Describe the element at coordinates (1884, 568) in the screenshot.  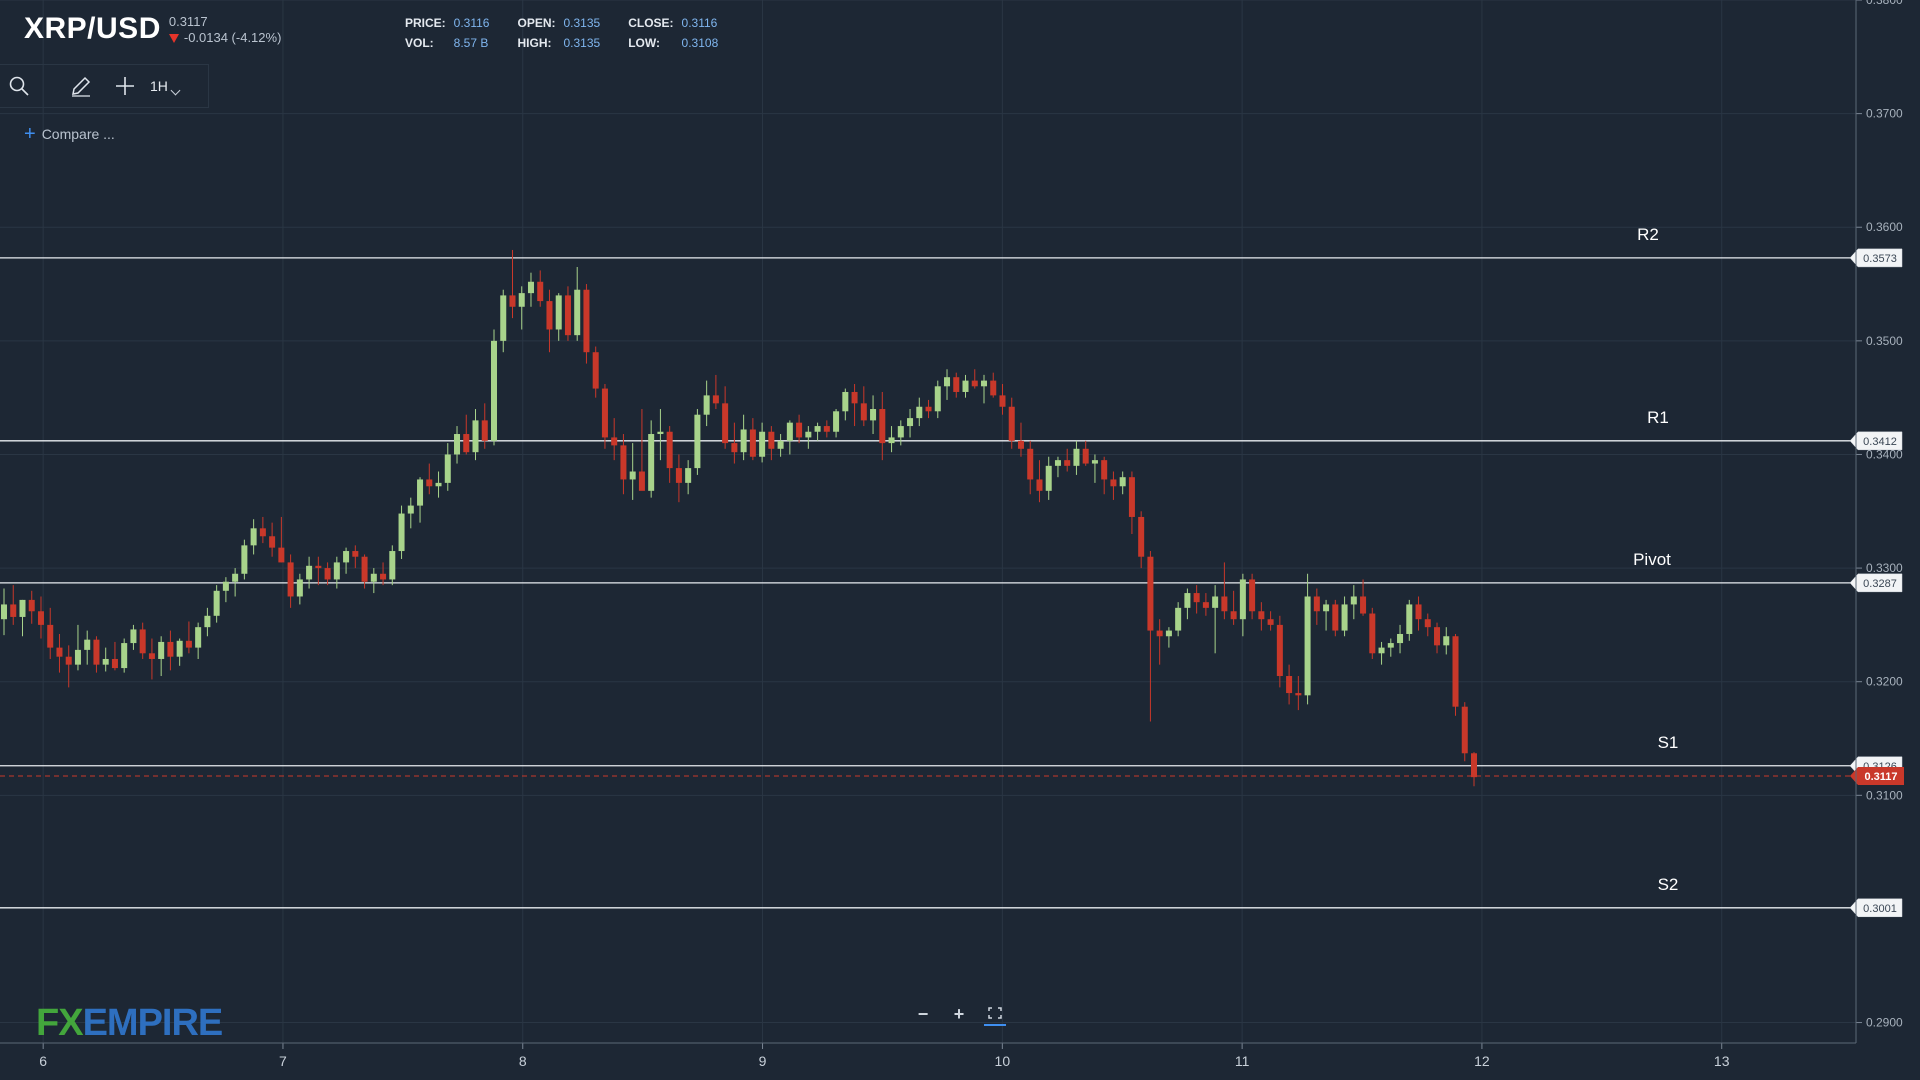
I see `y-tick-label: 0.3300` at that location.